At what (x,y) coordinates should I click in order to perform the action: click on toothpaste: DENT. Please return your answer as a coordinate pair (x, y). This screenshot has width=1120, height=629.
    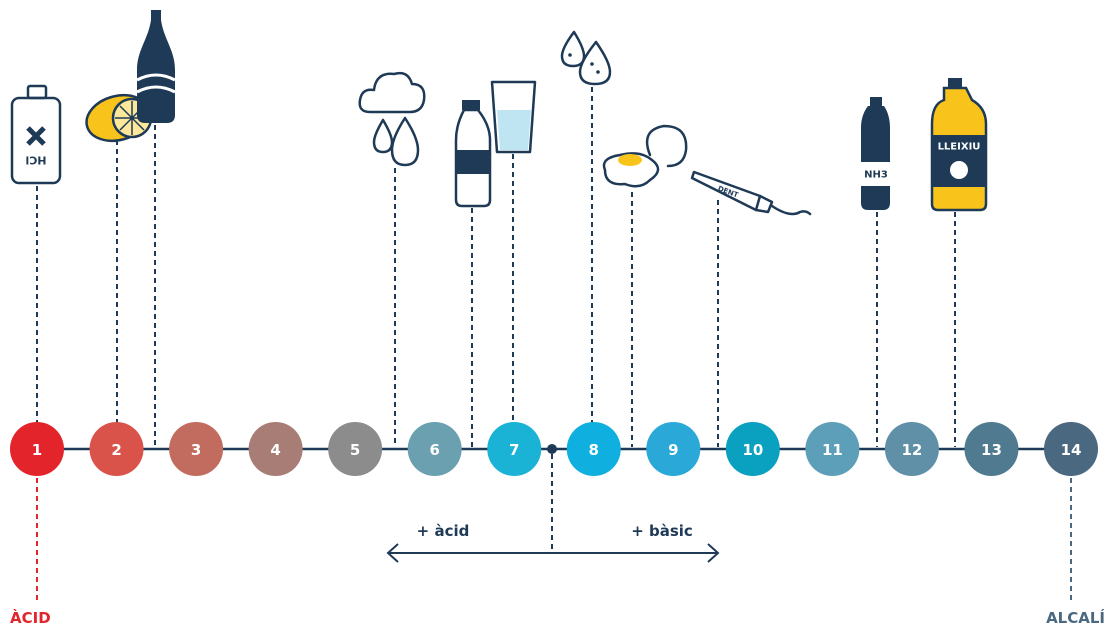
    Looking at the image, I should click on (751, 193).